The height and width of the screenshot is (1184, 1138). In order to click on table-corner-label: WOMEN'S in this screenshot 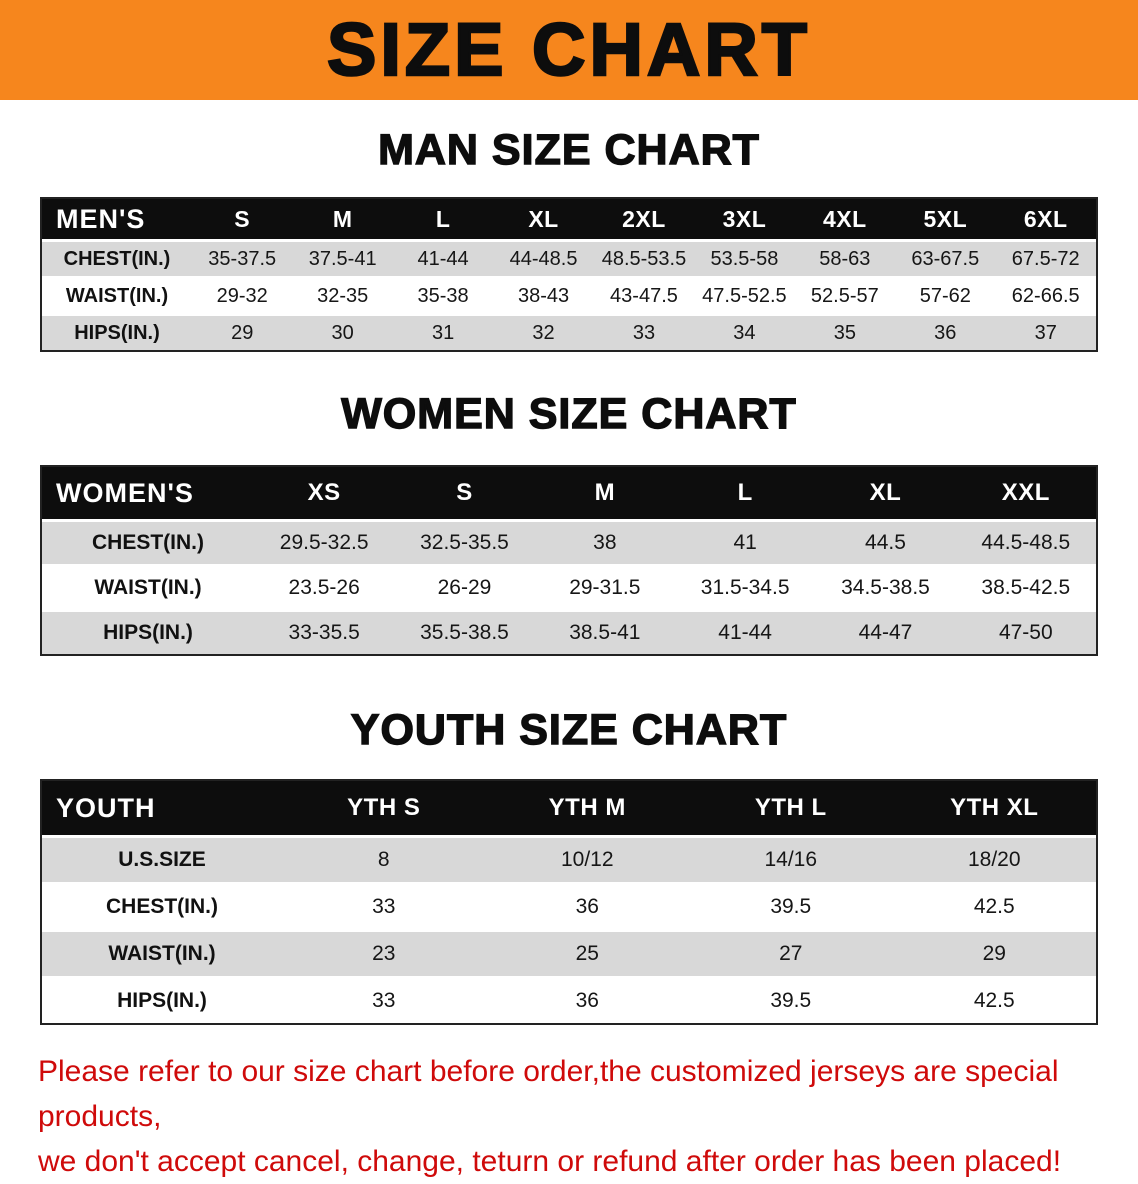, I will do `click(125, 492)`.